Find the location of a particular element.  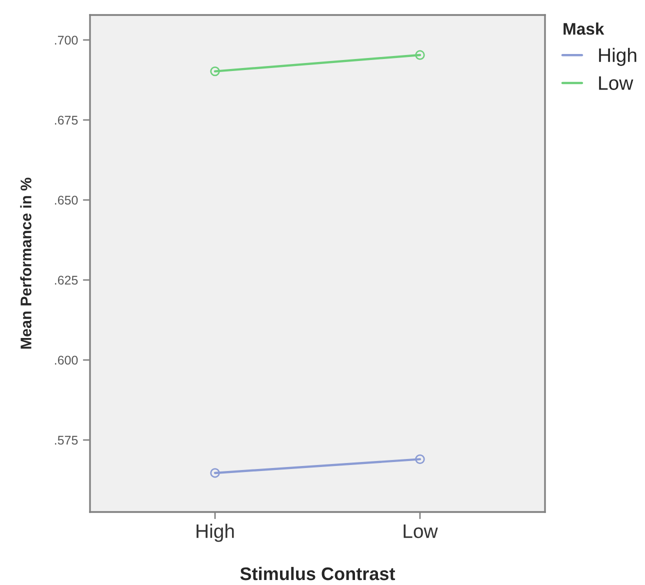

y-tick-label: .575 is located at coordinates (66, 440).